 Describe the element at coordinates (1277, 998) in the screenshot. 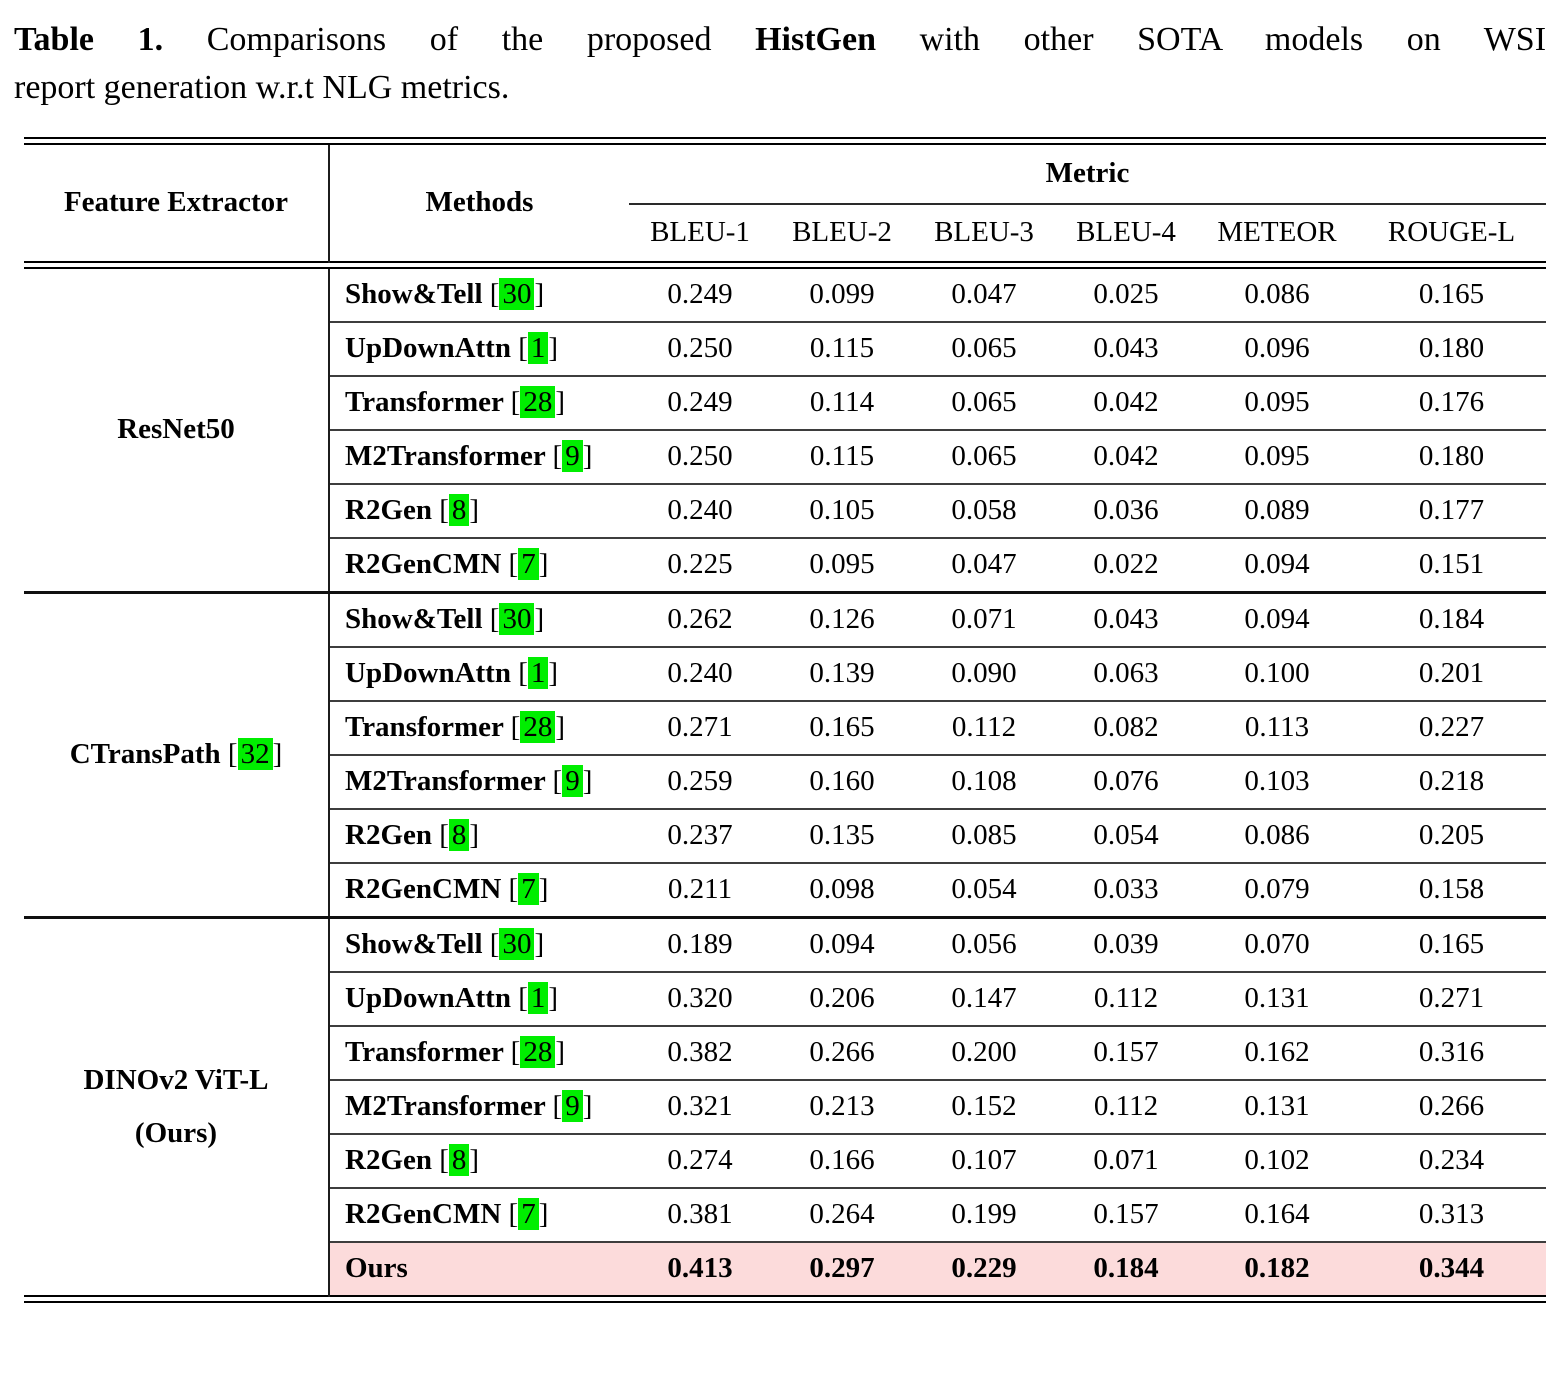

I see `metric-value: 0.131` at that location.